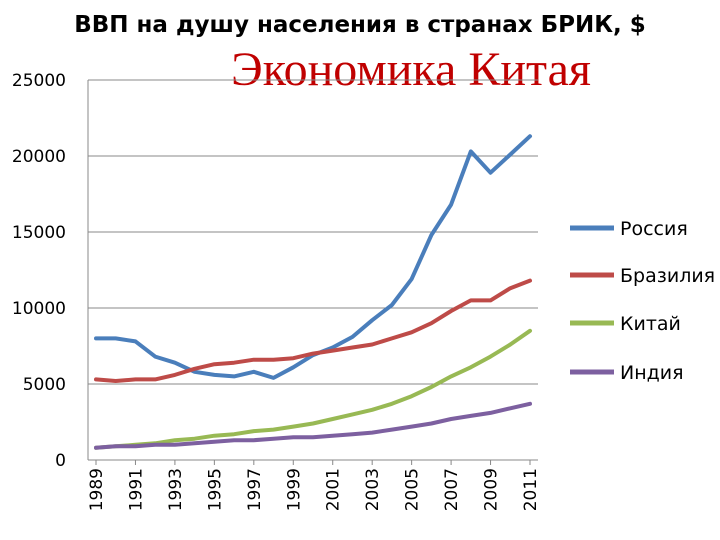 The image size is (720, 540). I want to click on x-tick-label: 2011, so click(531, 489).